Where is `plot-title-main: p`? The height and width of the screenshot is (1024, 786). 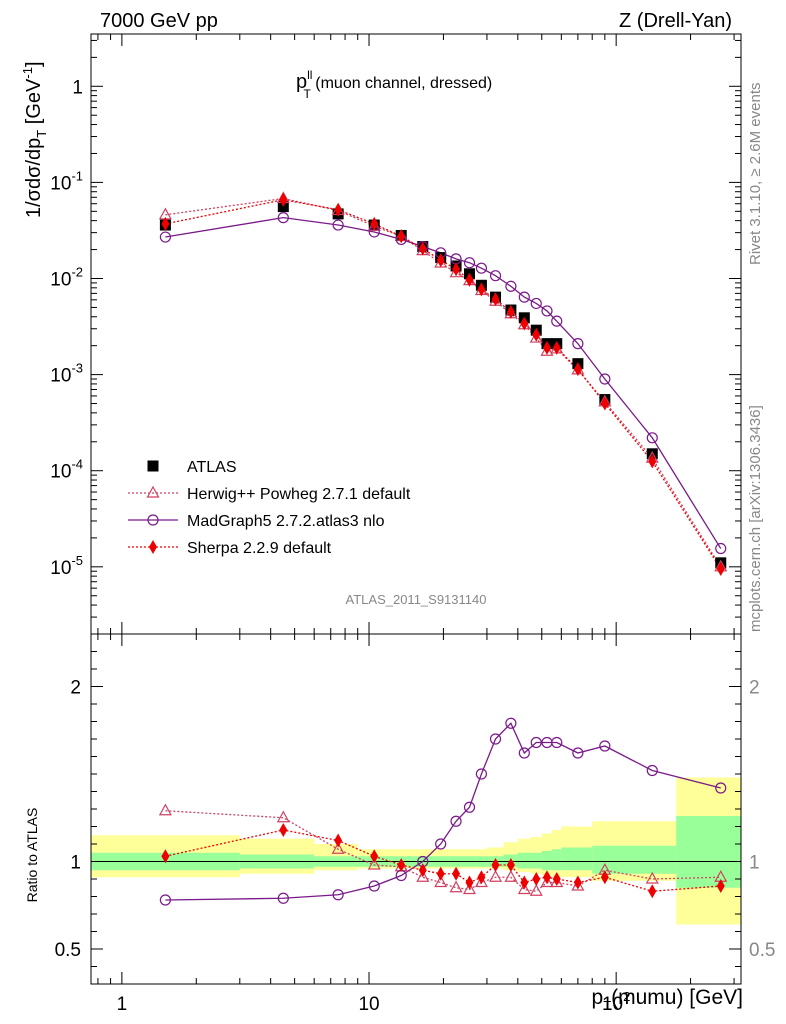 plot-title-main: p is located at coordinates (301, 82).